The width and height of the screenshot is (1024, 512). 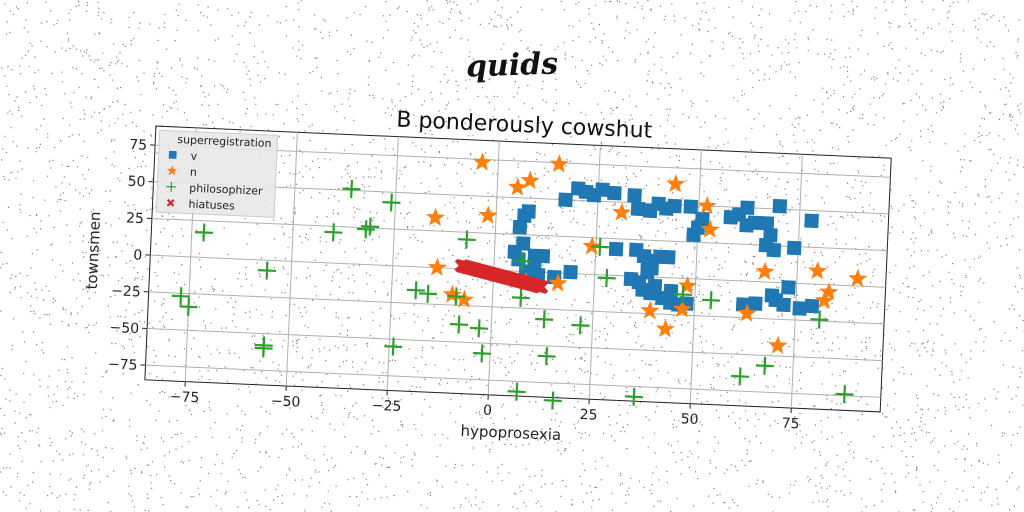 What do you see at coordinates (501, 276) in the screenshot?
I see `series-hiatuses` at bounding box center [501, 276].